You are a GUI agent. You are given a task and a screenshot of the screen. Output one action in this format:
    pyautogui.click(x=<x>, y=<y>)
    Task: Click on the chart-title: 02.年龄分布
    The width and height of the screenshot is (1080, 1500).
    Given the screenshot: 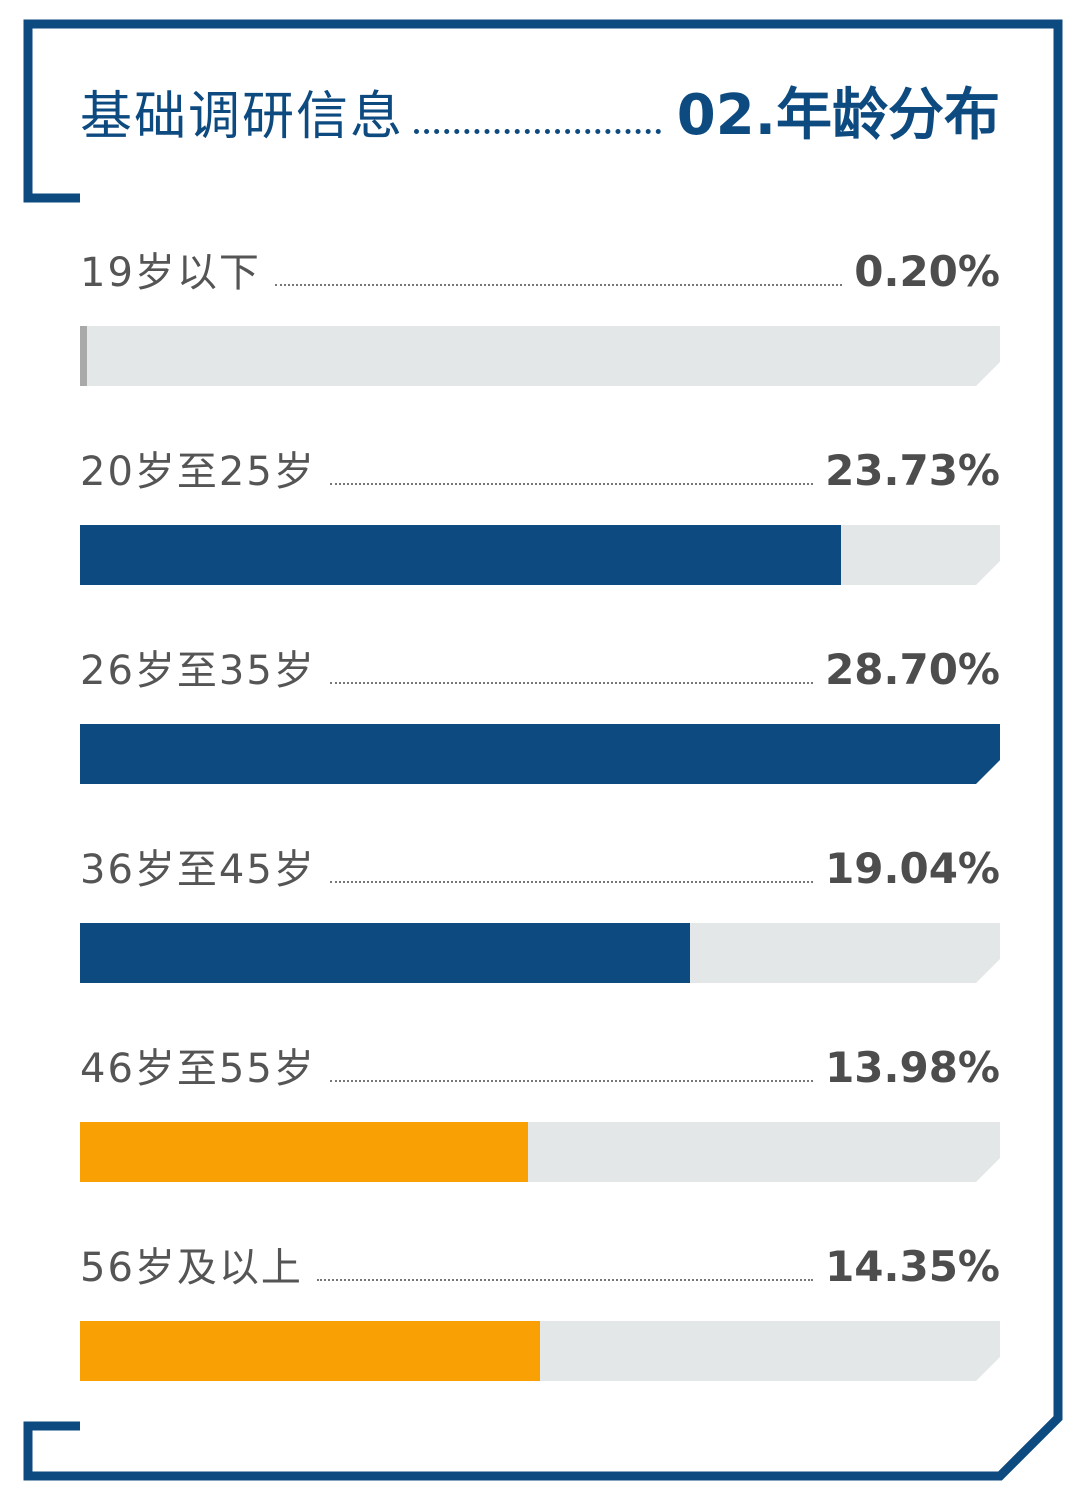 What is the action you would take?
    pyautogui.click(x=838, y=115)
    